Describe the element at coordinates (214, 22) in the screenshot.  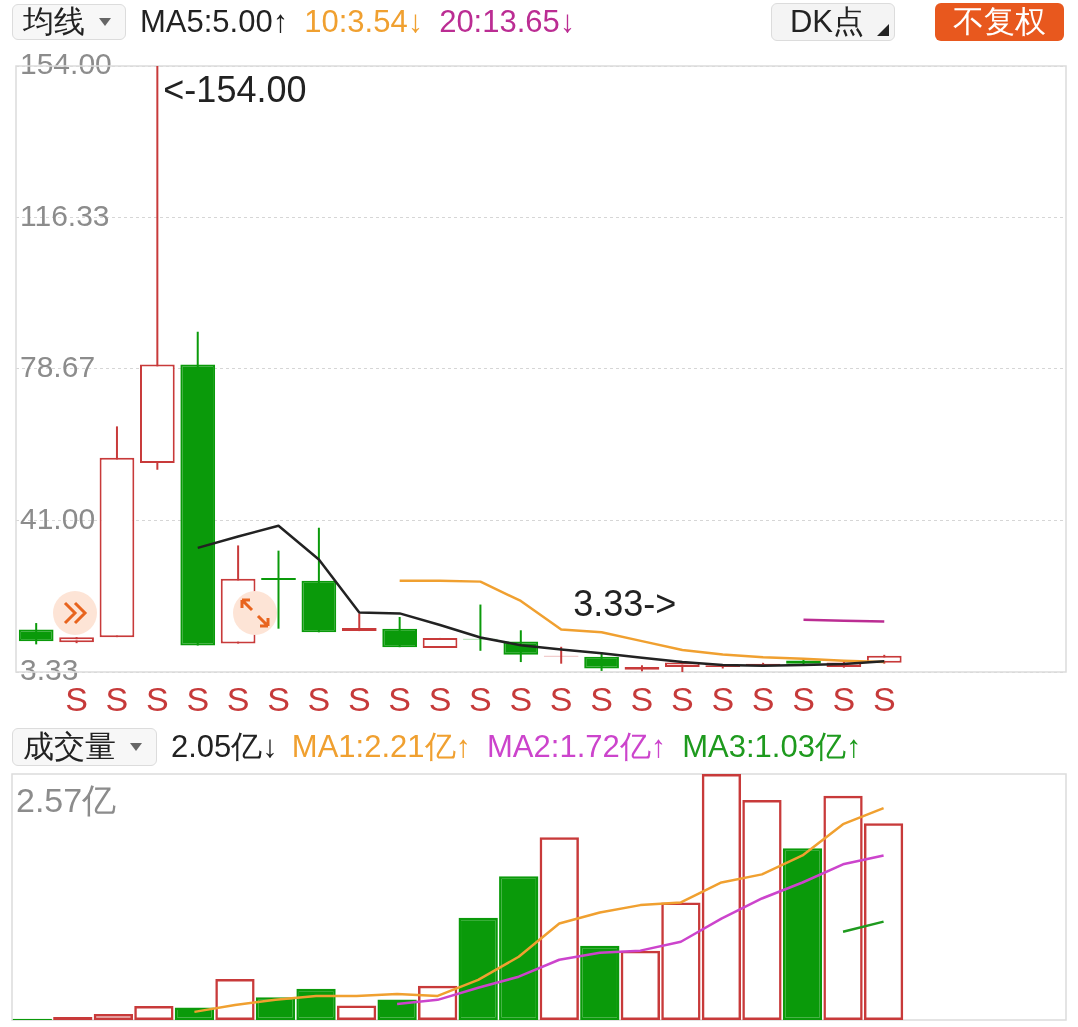
I see `text: MA5:5.00↑` at that location.